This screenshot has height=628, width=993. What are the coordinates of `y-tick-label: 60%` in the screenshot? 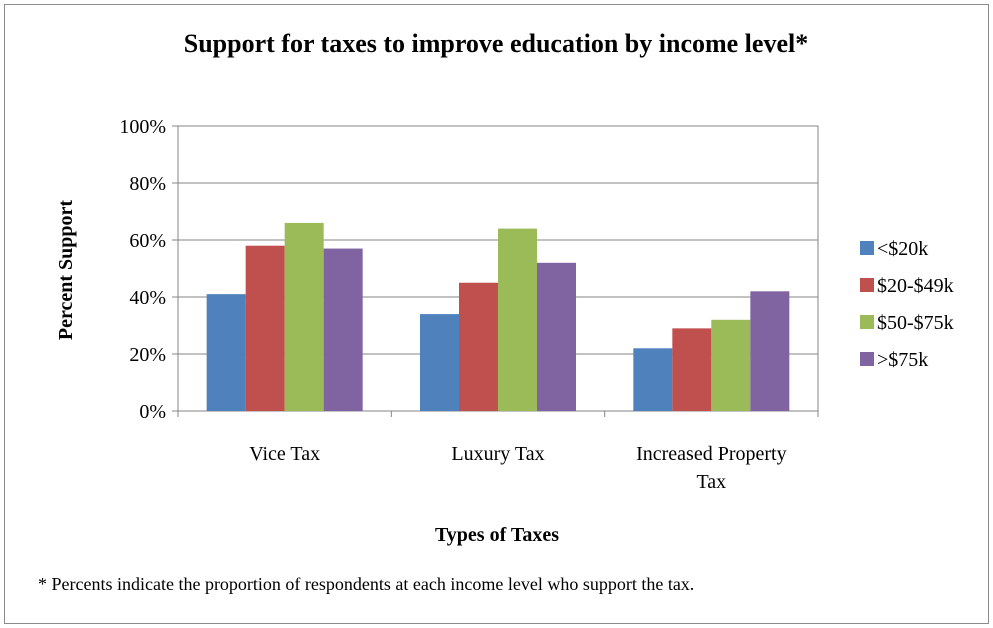 It's located at (147, 241).